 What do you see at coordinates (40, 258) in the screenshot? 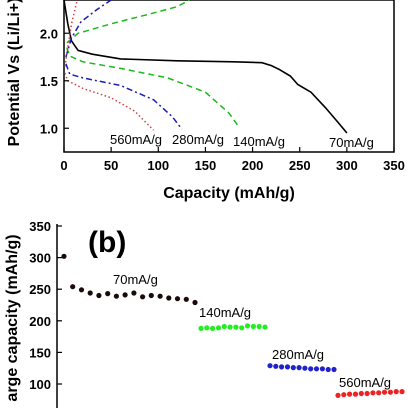
I see `b-y-tick-label: 300` at bounding box center [40, 258].